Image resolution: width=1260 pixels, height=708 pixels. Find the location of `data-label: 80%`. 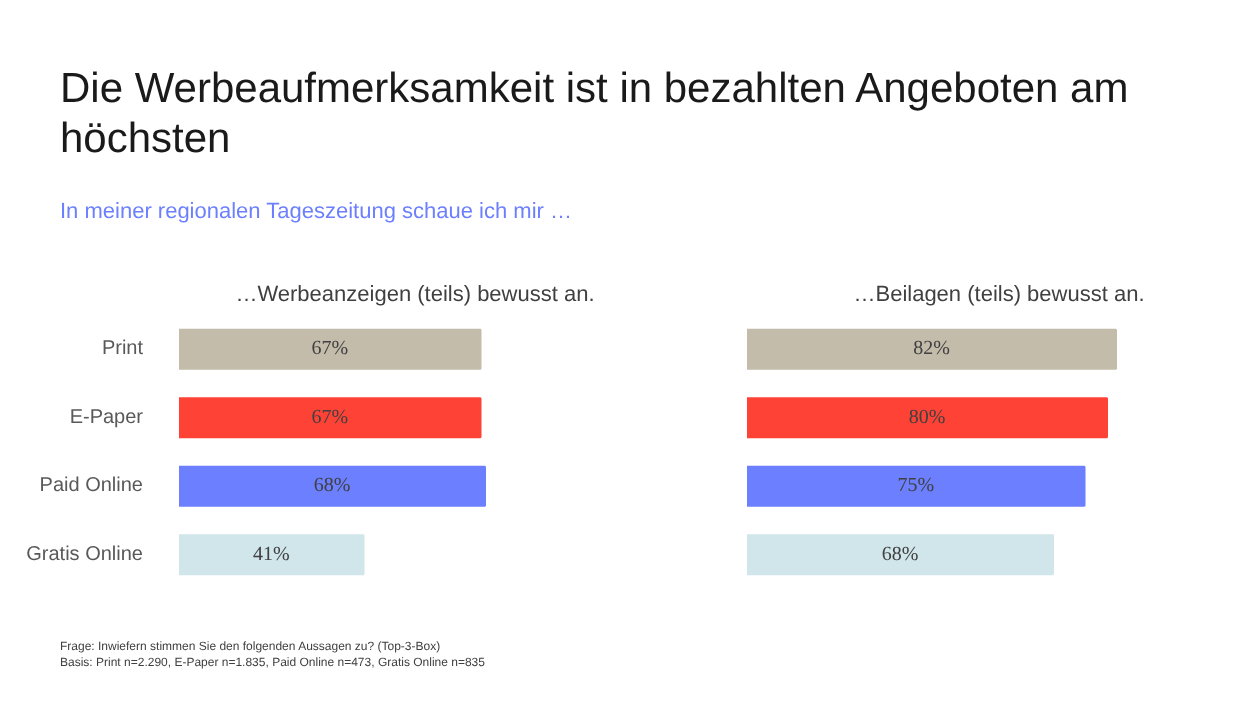

data-label: 80% is located at coordinates (927, 417).